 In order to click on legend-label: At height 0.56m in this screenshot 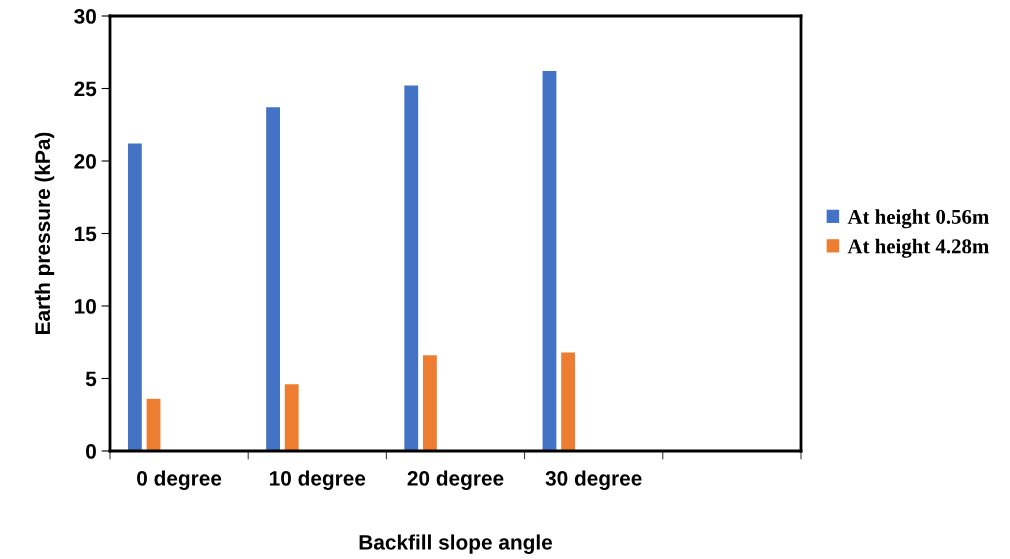, I will do `click(918, 219)`.